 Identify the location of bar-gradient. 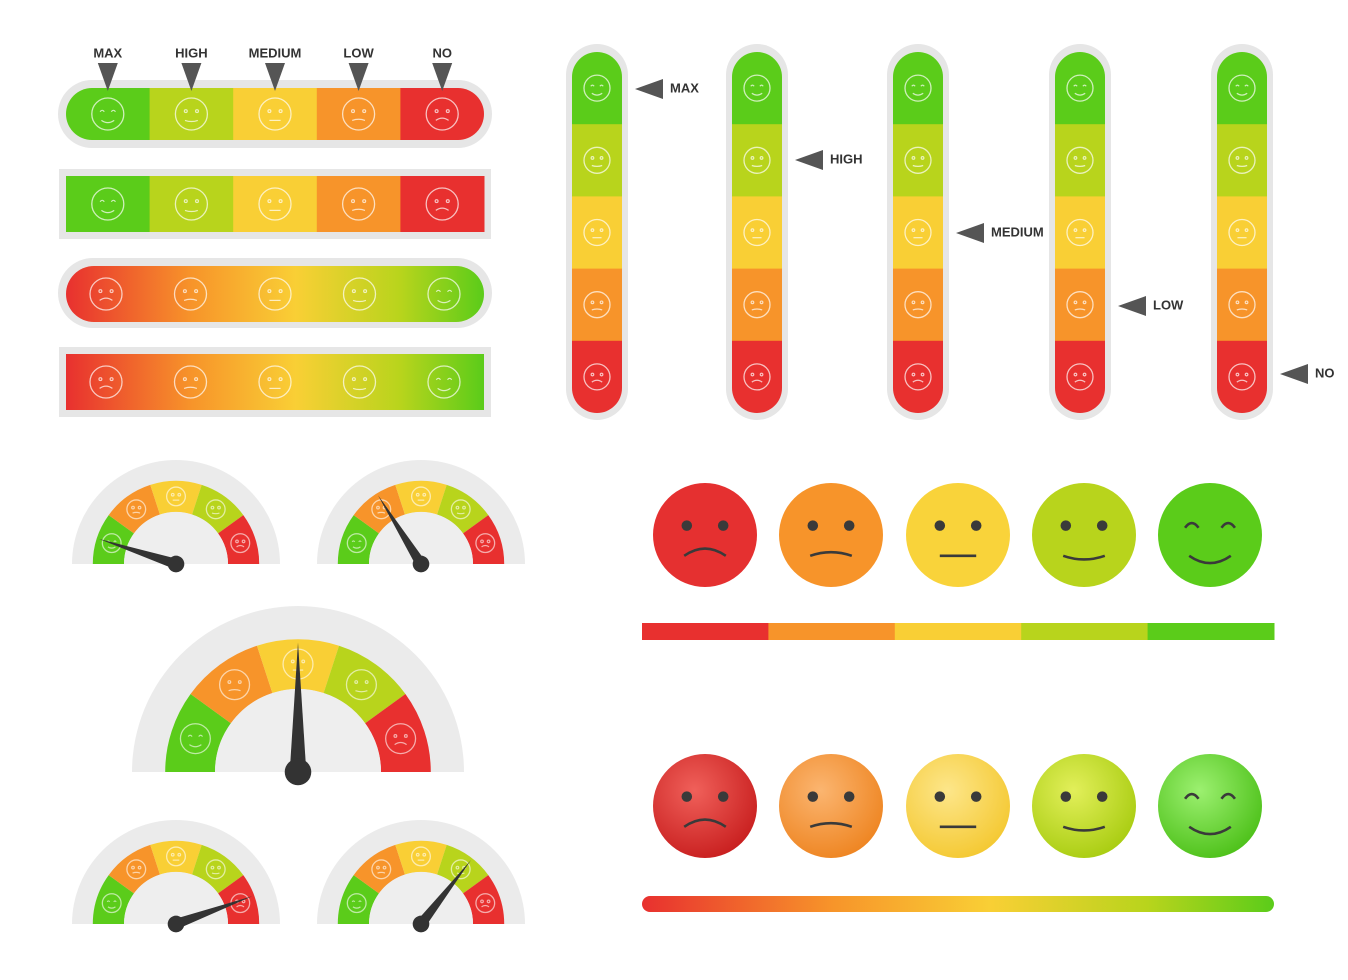
(275, 294).